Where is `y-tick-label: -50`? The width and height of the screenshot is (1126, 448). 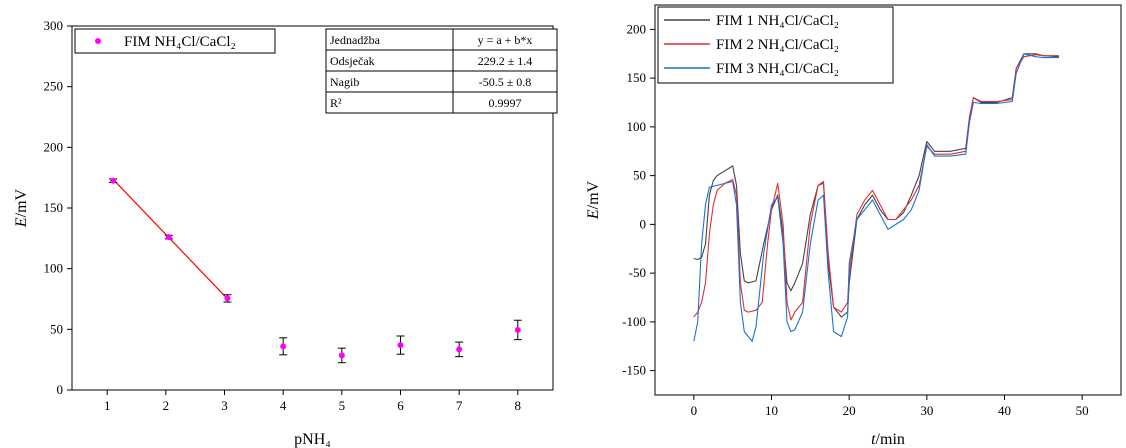 y-tick-label: -50 is located at coordinates (637, 272).